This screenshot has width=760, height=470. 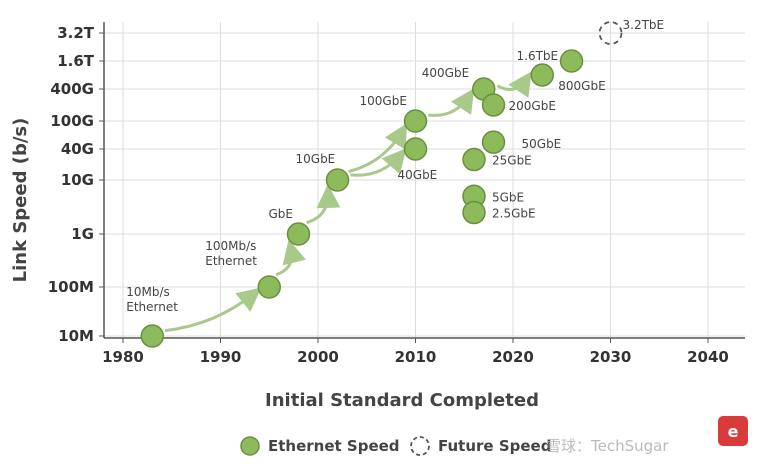 I want to click on point-label: 100Mb/s Ethernet, so click(x=231, y=253).